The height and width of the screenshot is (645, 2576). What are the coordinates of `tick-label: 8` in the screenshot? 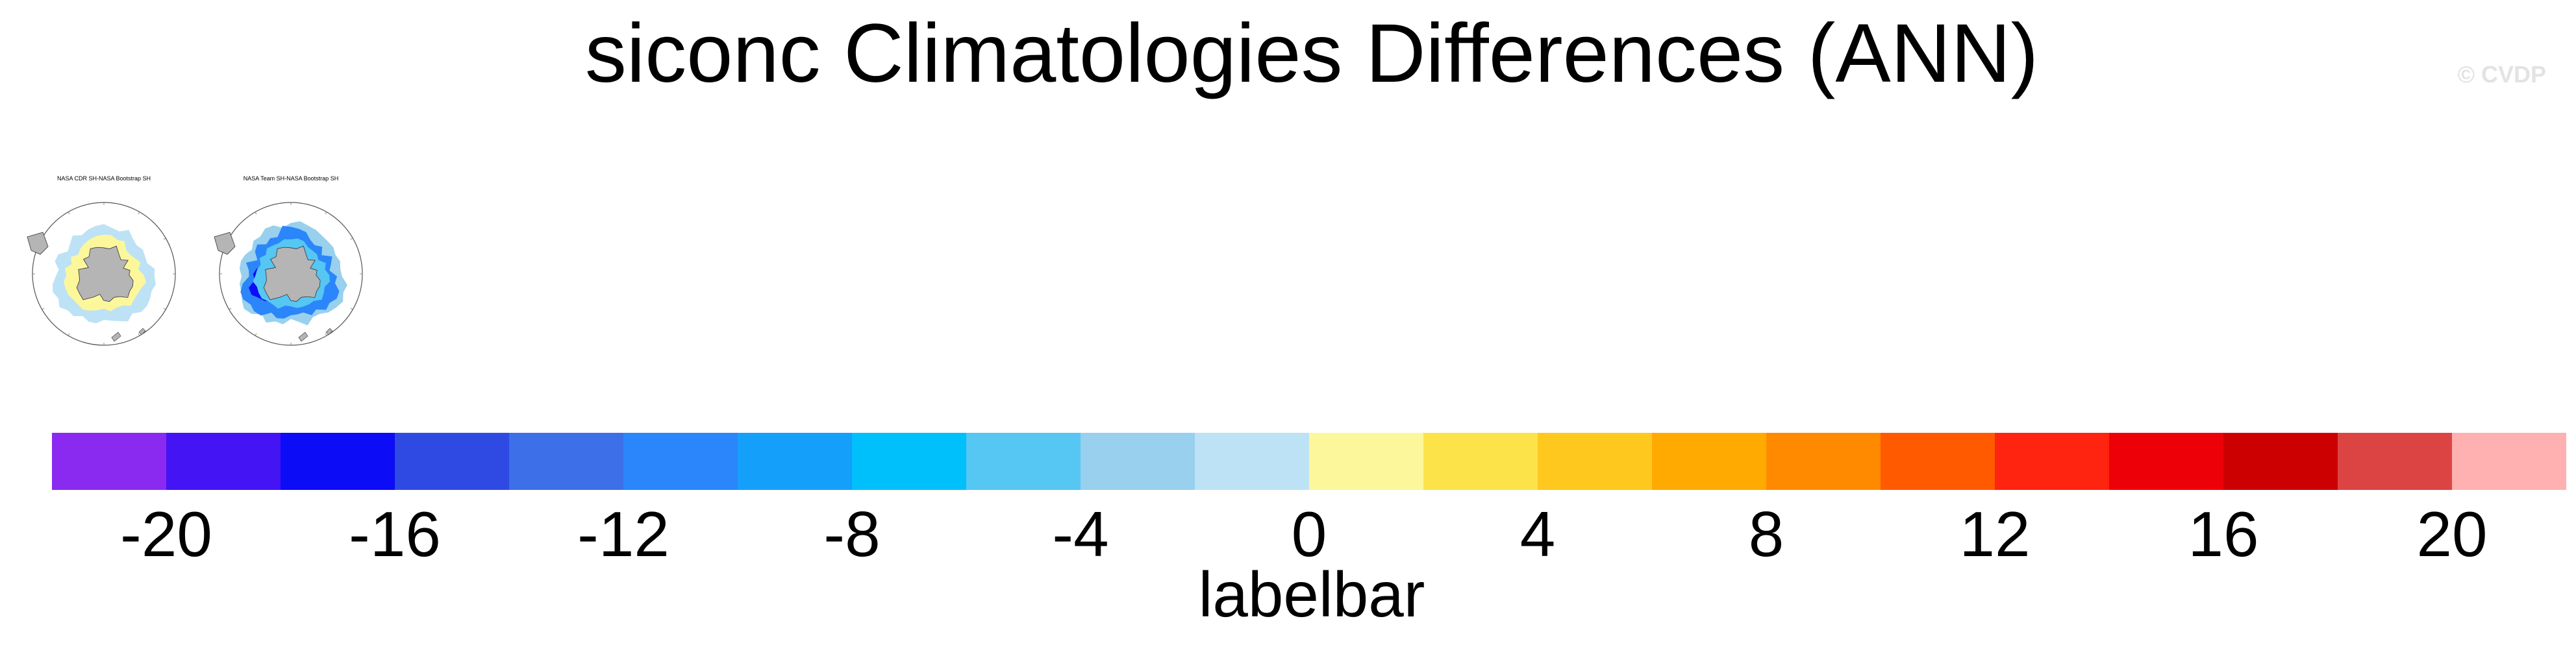 It's located at (1766, 534).